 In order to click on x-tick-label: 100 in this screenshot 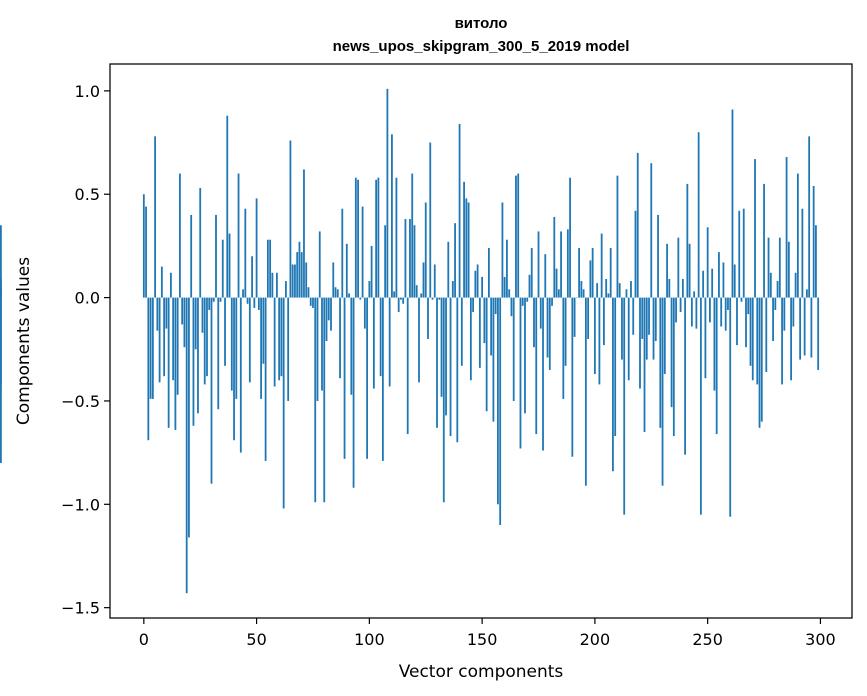, I will do `click(369, 639)`.